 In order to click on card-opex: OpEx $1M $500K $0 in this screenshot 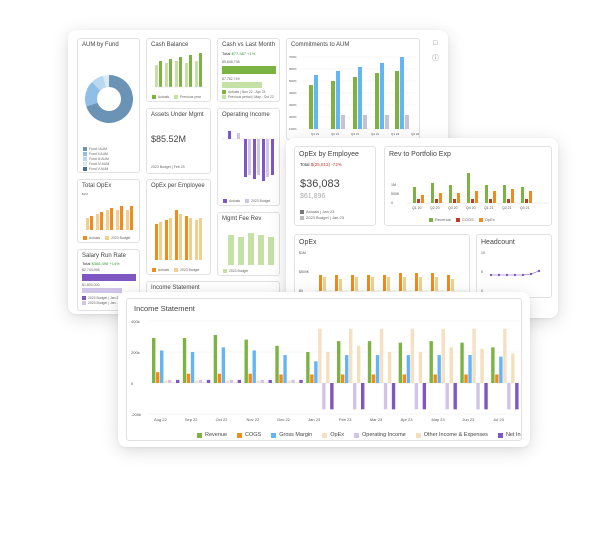, I will do `click(382, 266)`.